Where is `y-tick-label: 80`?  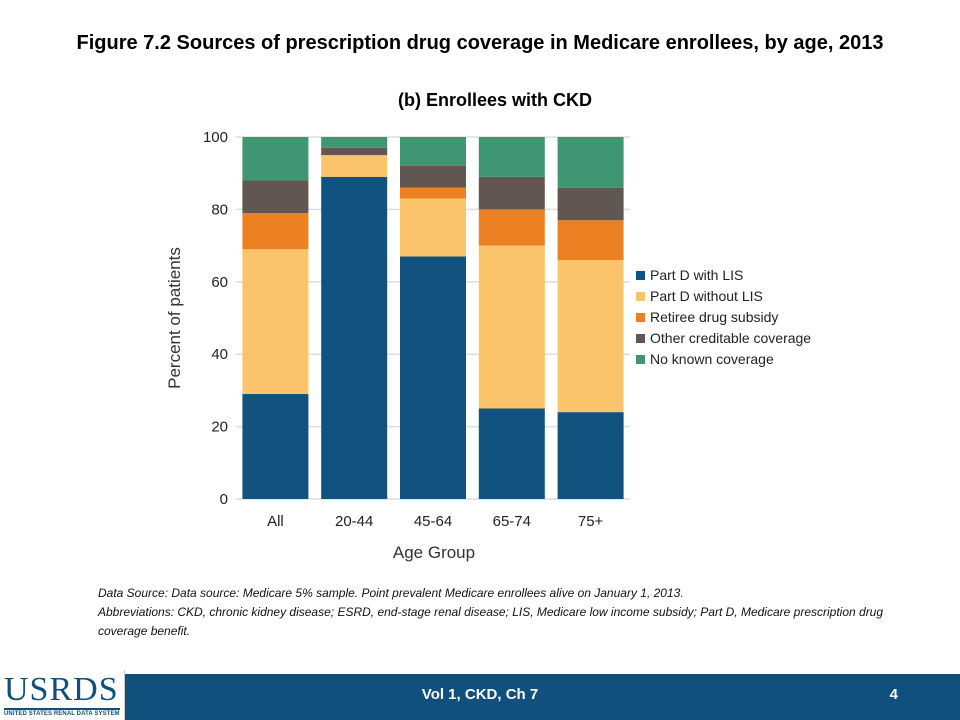 y-tick-label: 80 is located at coordinates (219, 209).